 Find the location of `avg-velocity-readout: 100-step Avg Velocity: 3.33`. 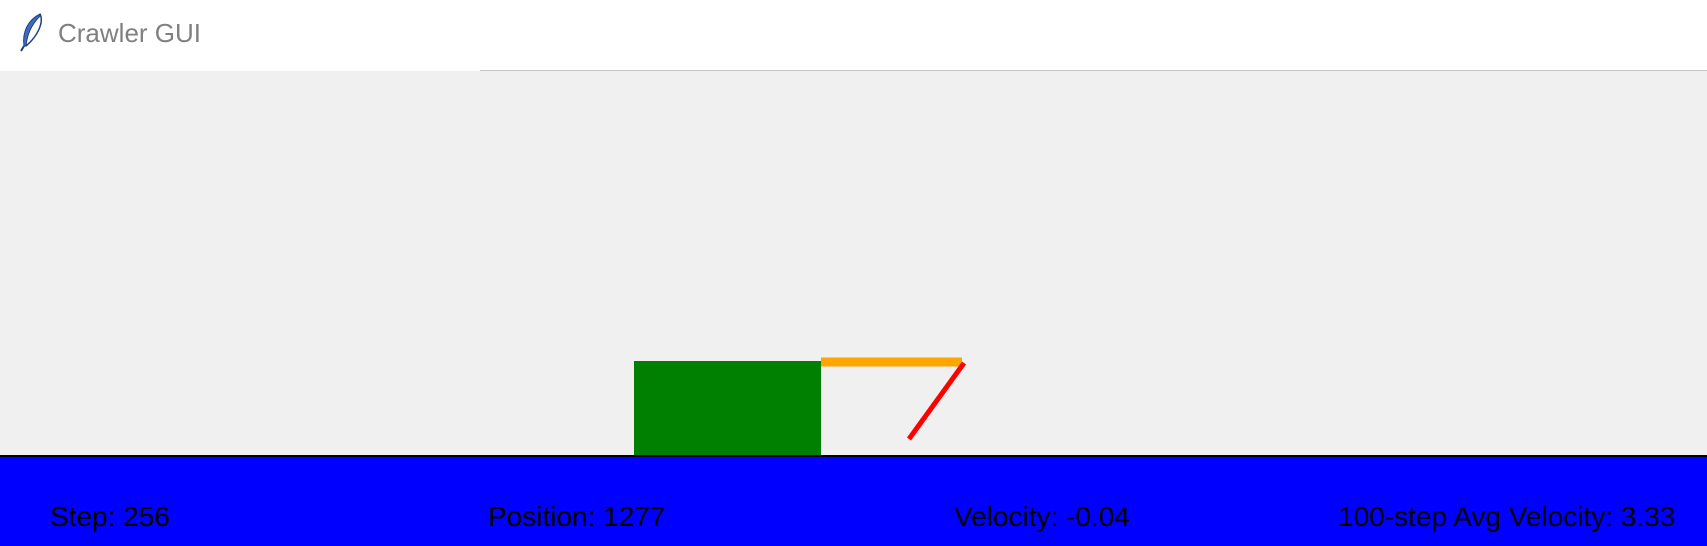

avg-velocity-readout: 100-step Avg Velocity: 3.33 is located at coordinates (1507, 516).